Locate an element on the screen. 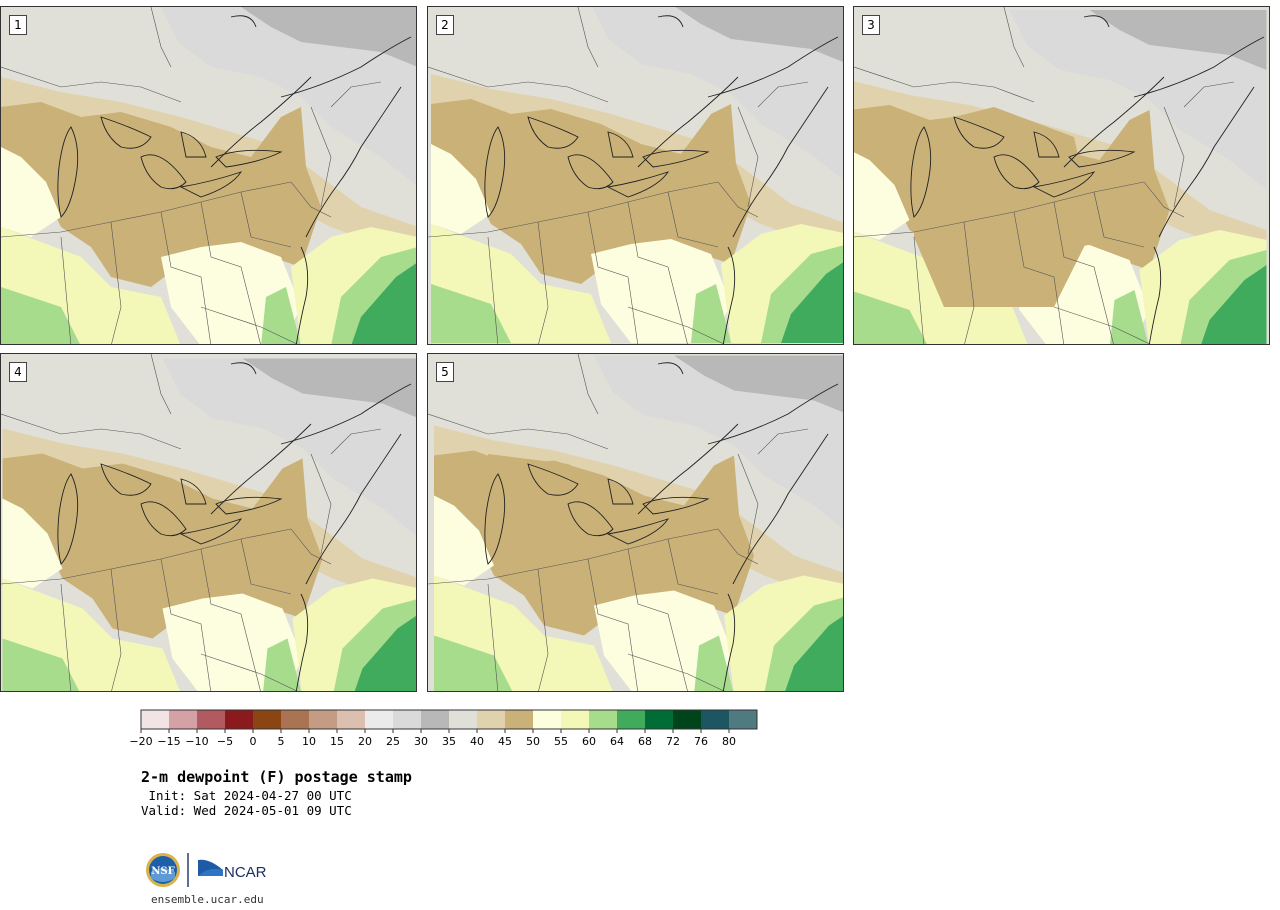 The height and width of the screenshot is (910, 1280). member-panel-3: 3 is located at coordinates (1061, 175).